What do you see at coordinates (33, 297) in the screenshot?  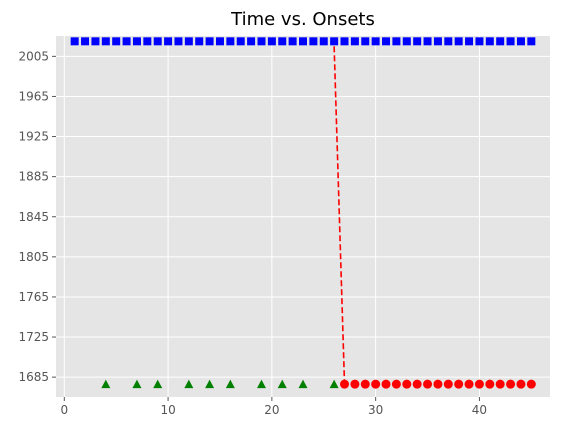 I see `y-tick-label: 1765` at bounding box center [33, 297].